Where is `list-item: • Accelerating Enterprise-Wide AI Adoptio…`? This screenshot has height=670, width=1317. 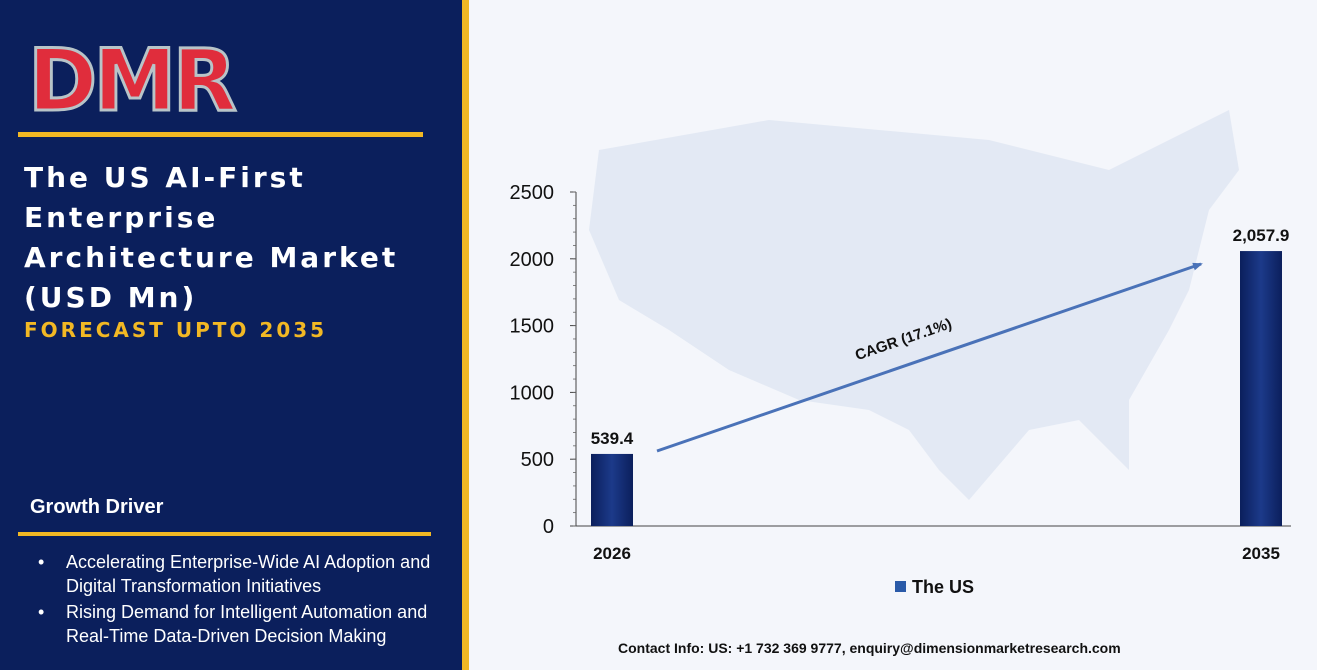 list-item: • Accelerating Enterprise-Wide AI Adoptio… is located at coordinates (243, 574).